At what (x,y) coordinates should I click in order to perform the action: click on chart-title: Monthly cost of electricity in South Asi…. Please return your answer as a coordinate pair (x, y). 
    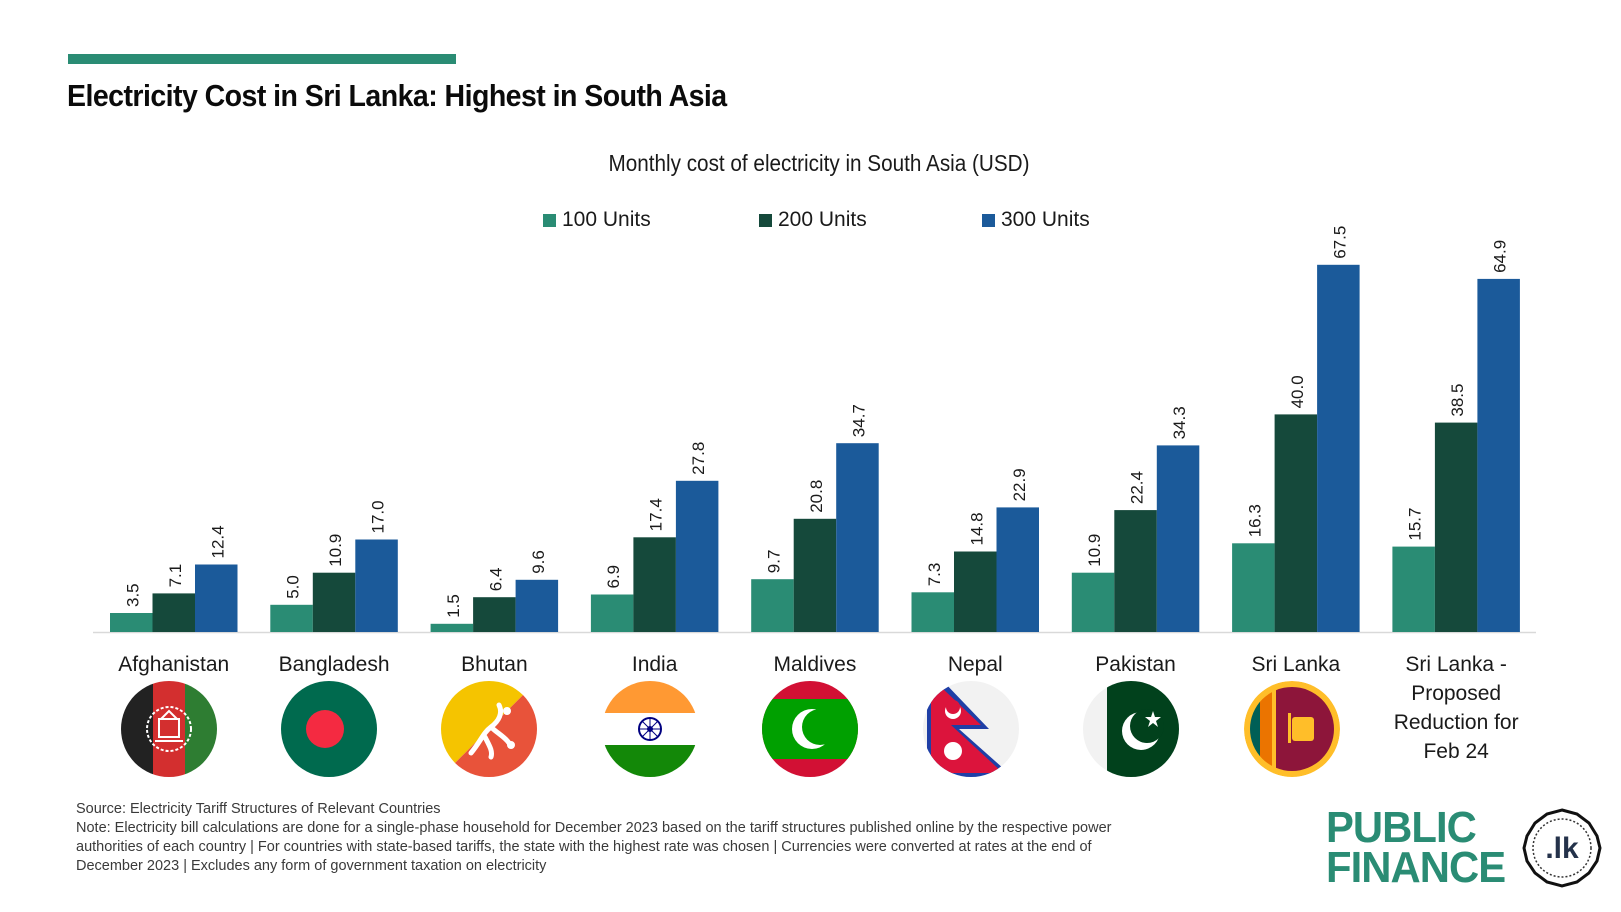
    Looking at the image, I should click on (819, 163).